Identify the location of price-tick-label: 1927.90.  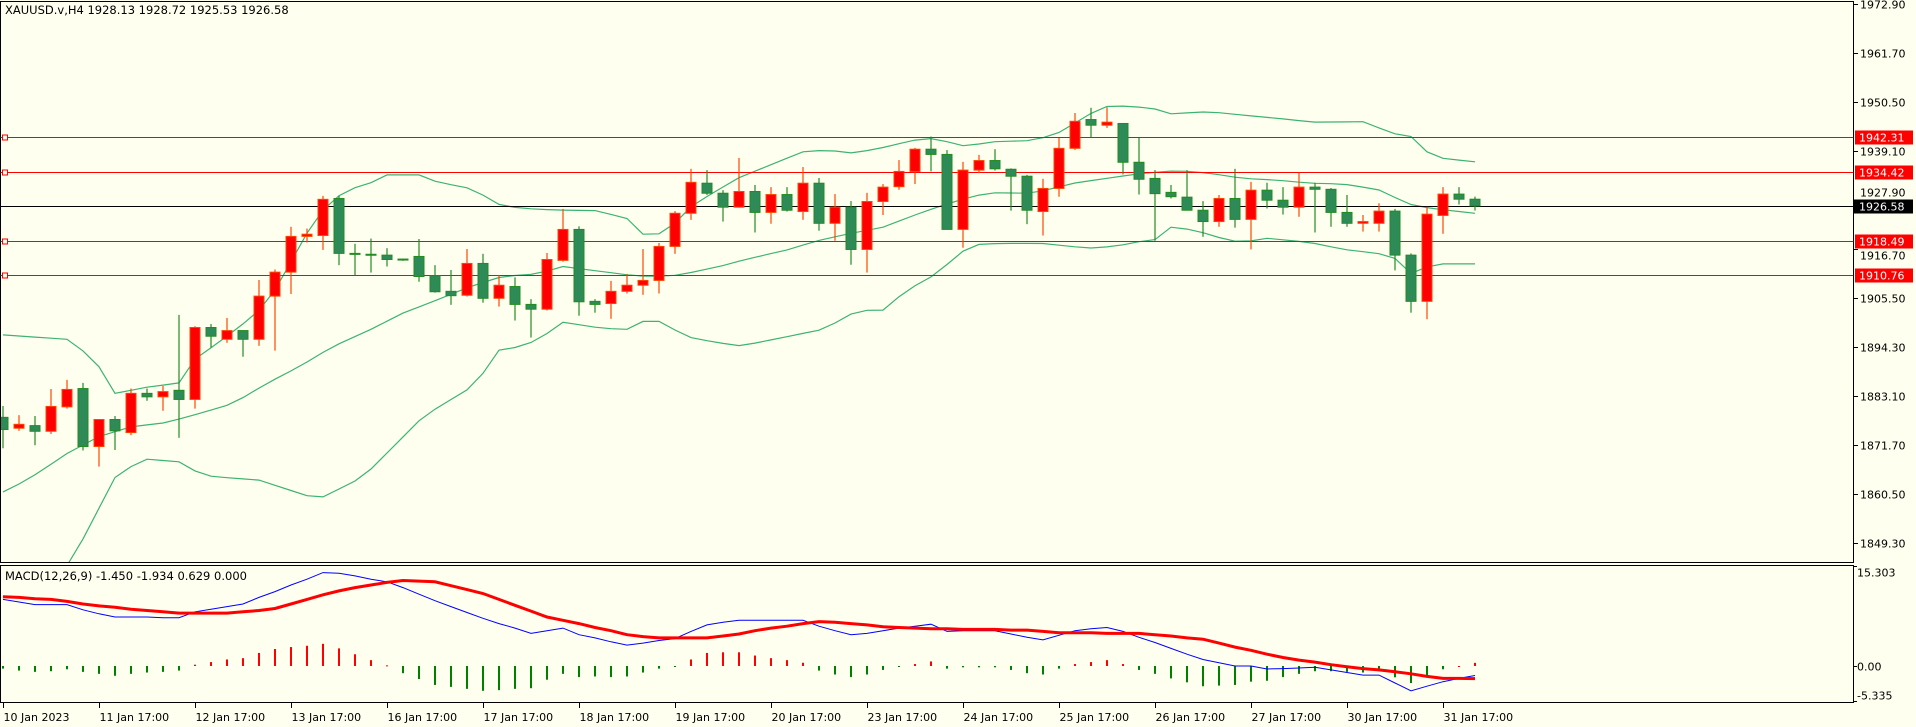
(1883, 193).